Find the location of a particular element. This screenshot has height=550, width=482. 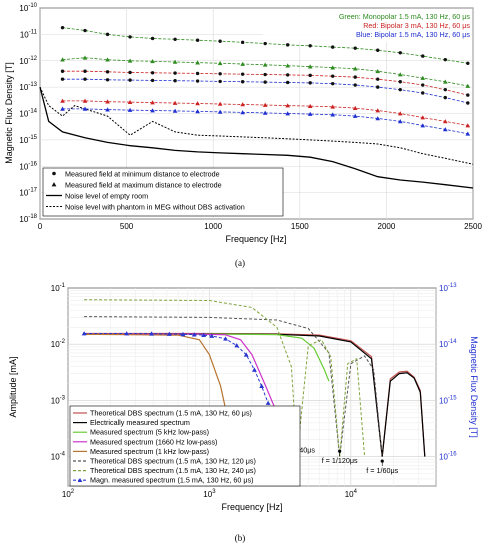

x-tick-label: 0 is located at coordinates (40, 226).